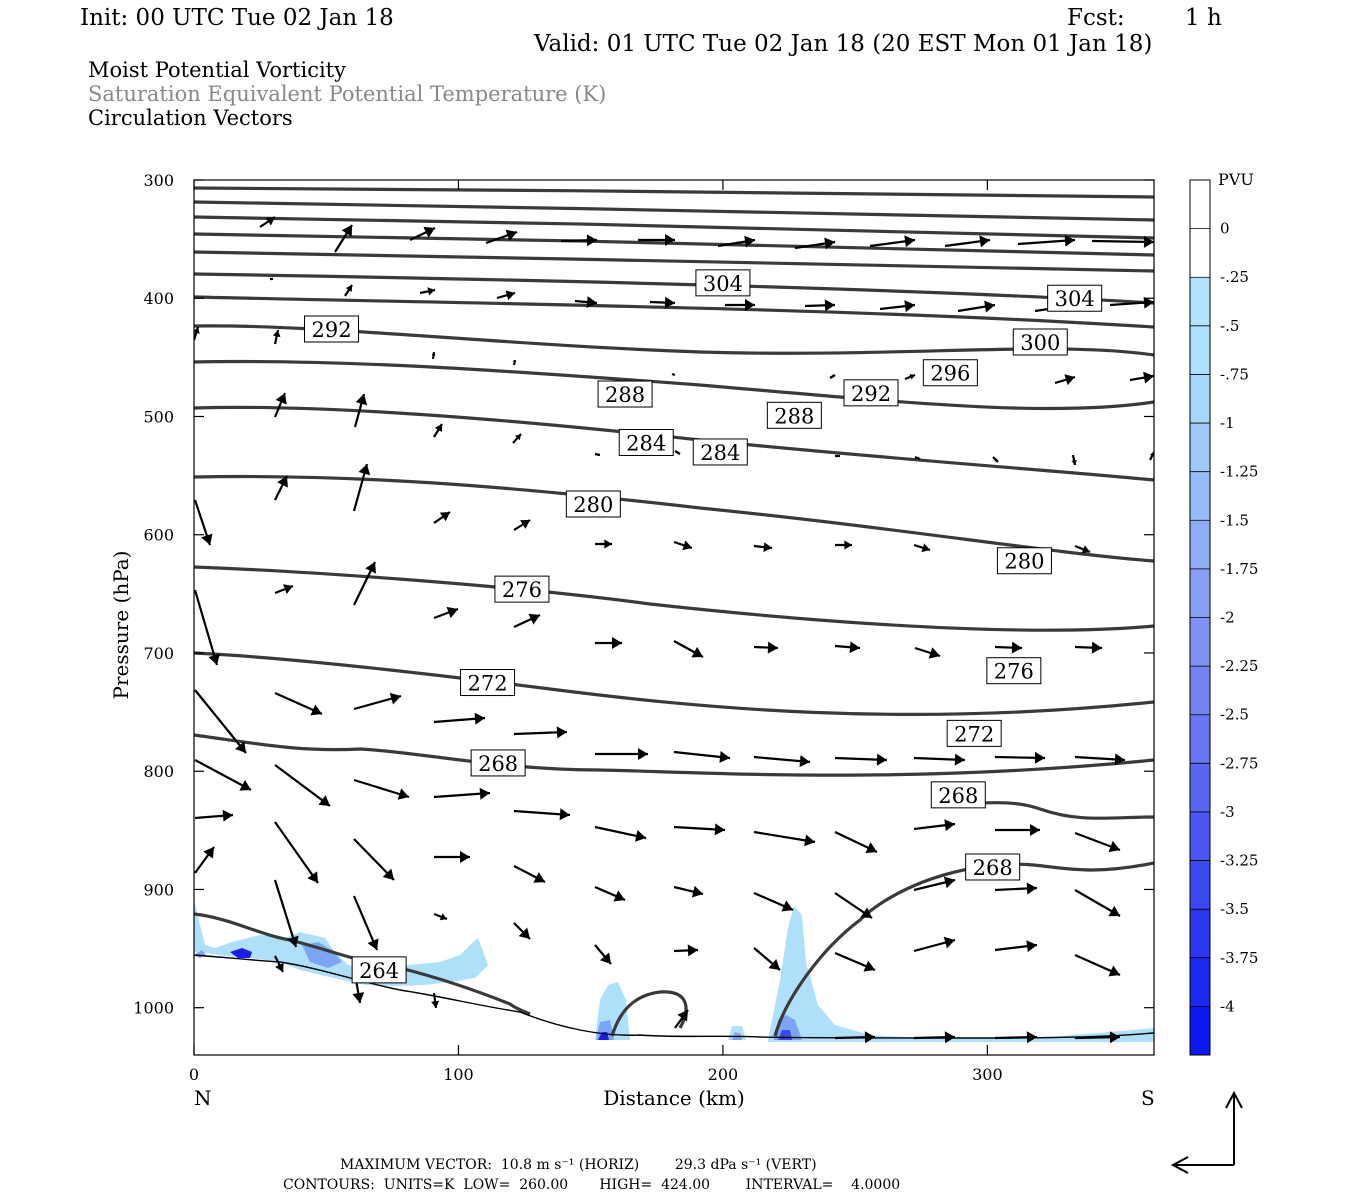  I want to click on x-axis-label: Distance (km), so click(674, 1098).